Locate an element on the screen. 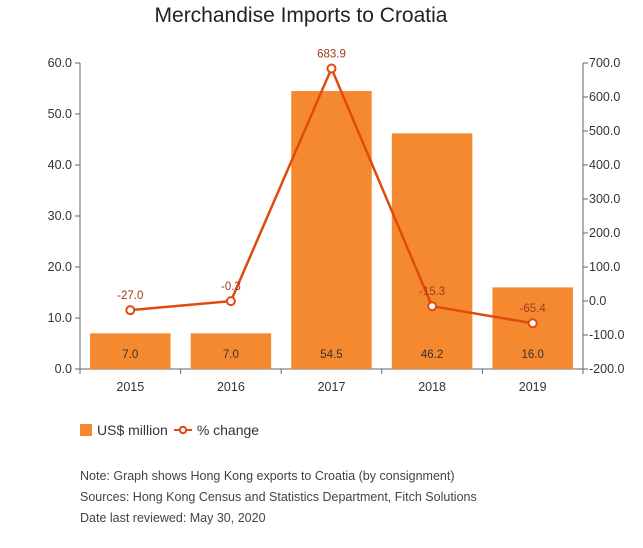 This screenshot has width=643, height=548. legend-item-bars: US$ million is located at coordinates (124, 430).